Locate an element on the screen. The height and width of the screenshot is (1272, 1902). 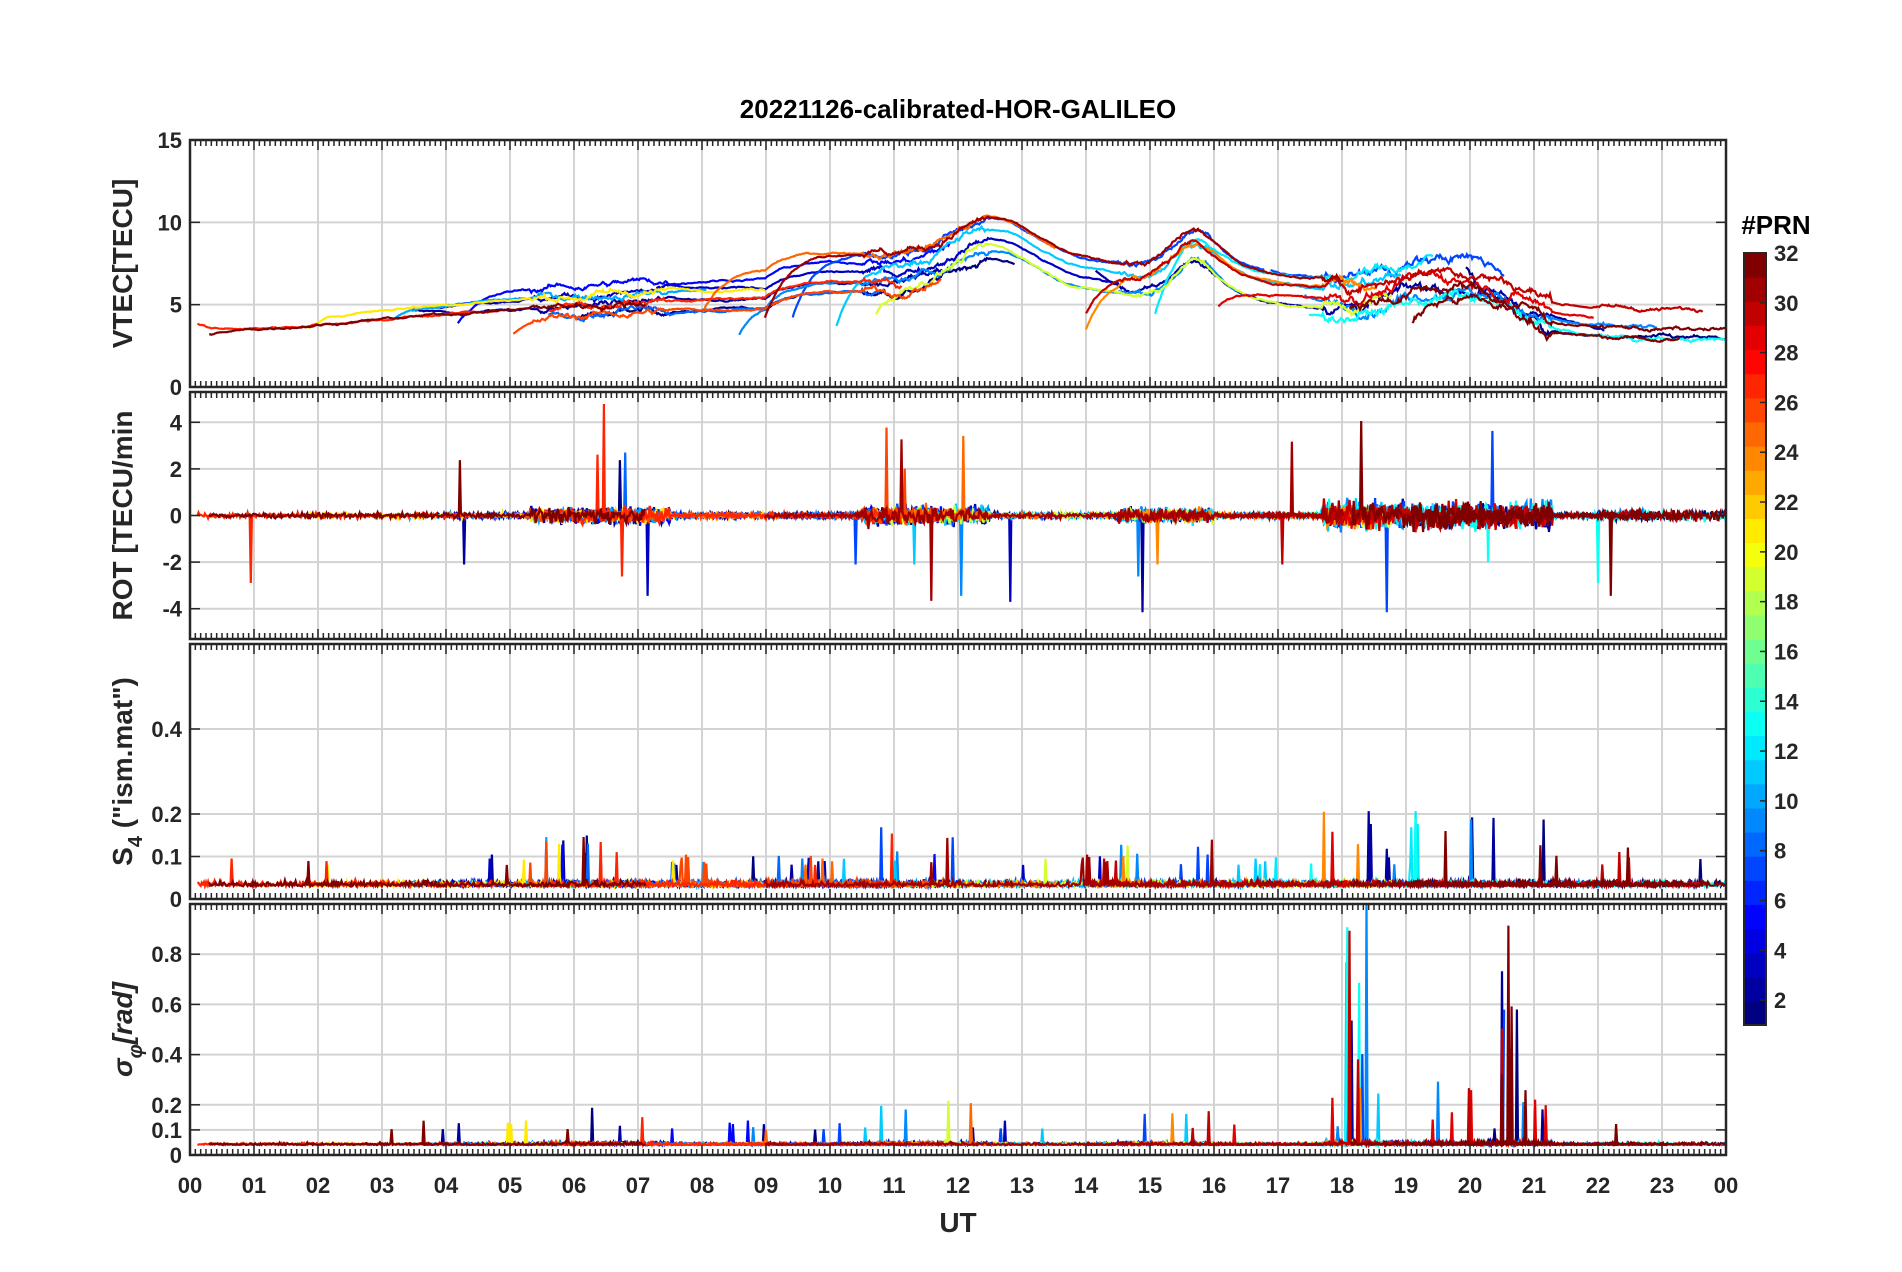
x-tick-label: 05 is located at coordinates (510, 1185).